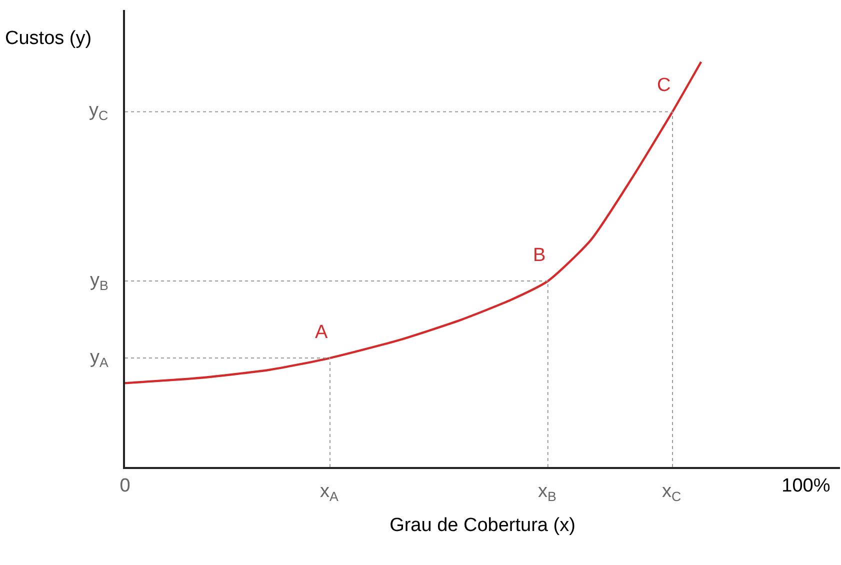 The width and height of the screenshot is (841, 565). I want to click on annotation: A, so click(321, 332).